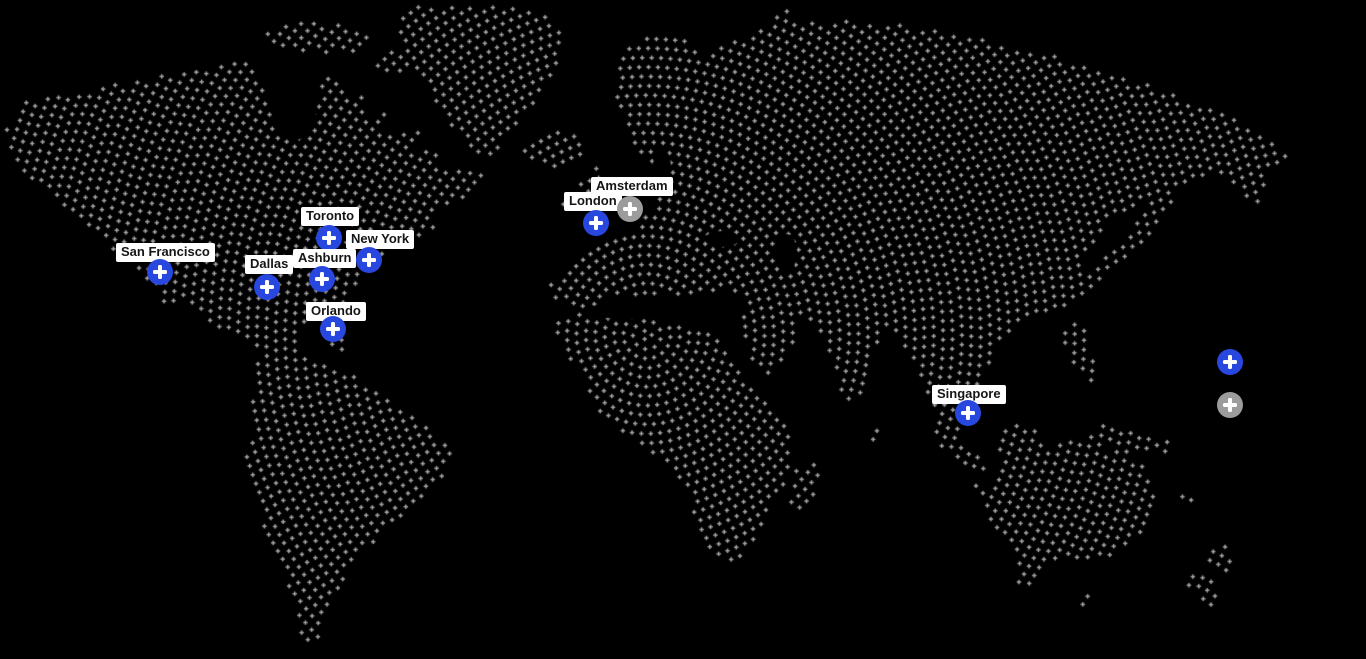 The height and width of the screenshot is (659, 1366). What do you see at coordinates (322, 279) in the screenshot?
I see `location-marker-ashburn` at bounding box center [322, 279].